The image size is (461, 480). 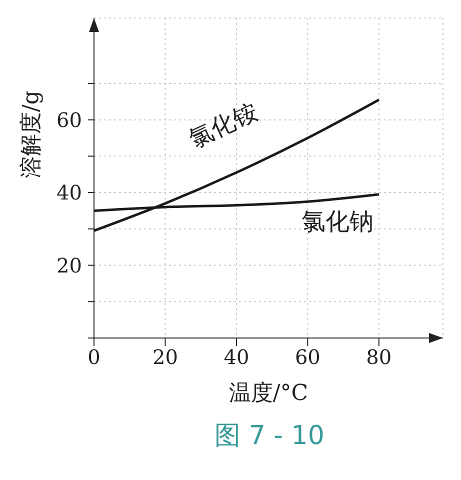 I want to click on x-tick-label: 40, so click(x=237, y=357).